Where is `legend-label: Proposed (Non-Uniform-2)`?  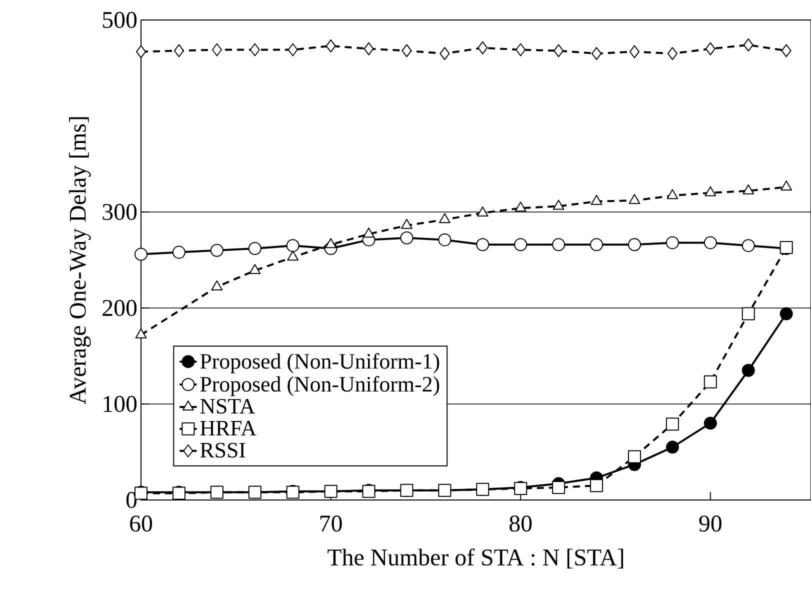
legend-label: Proposed (Non-Uniform-2) is located at coordinates (320, 386).